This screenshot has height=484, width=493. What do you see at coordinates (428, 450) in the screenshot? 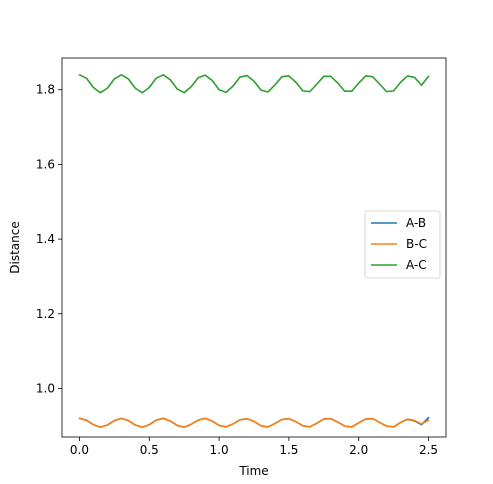
I see `x-tick-label: 2.5` at bounding box center [428, 450].